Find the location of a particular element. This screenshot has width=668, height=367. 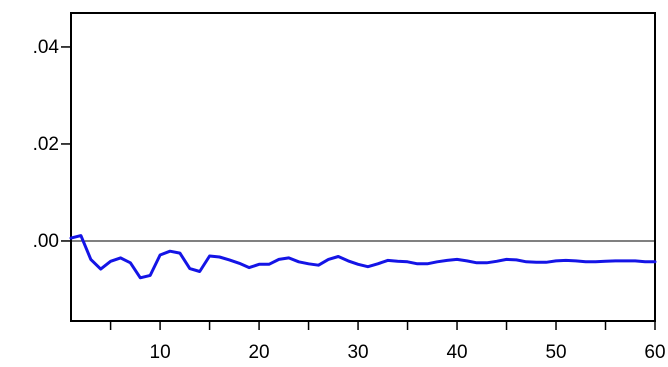

x-tick-label: 20 is located at coordinates (258, 352).